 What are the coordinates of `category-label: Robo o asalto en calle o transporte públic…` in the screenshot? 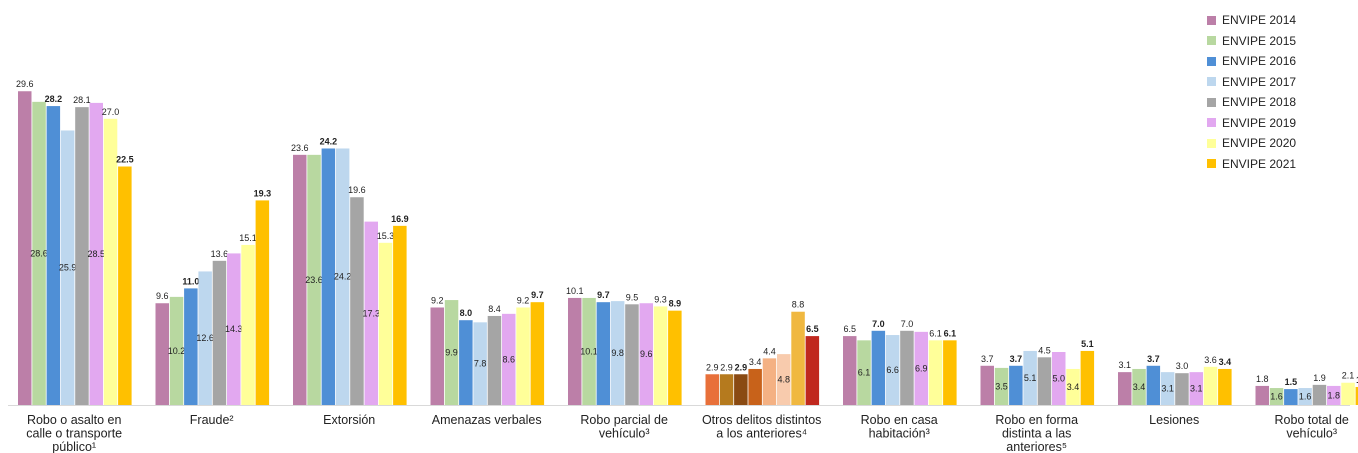 It's located at (74, 433).